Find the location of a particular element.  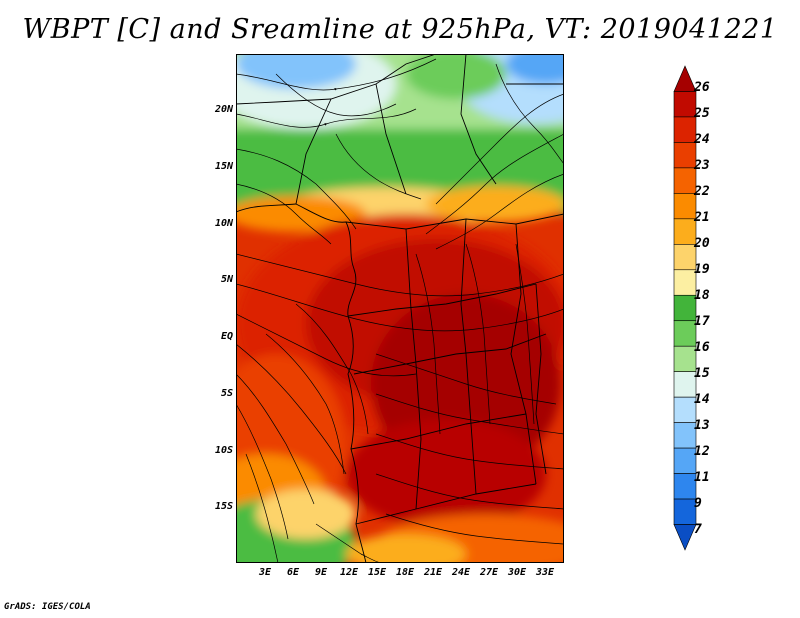

lat-label-20n: 20N is located at coordinates (223, 109).